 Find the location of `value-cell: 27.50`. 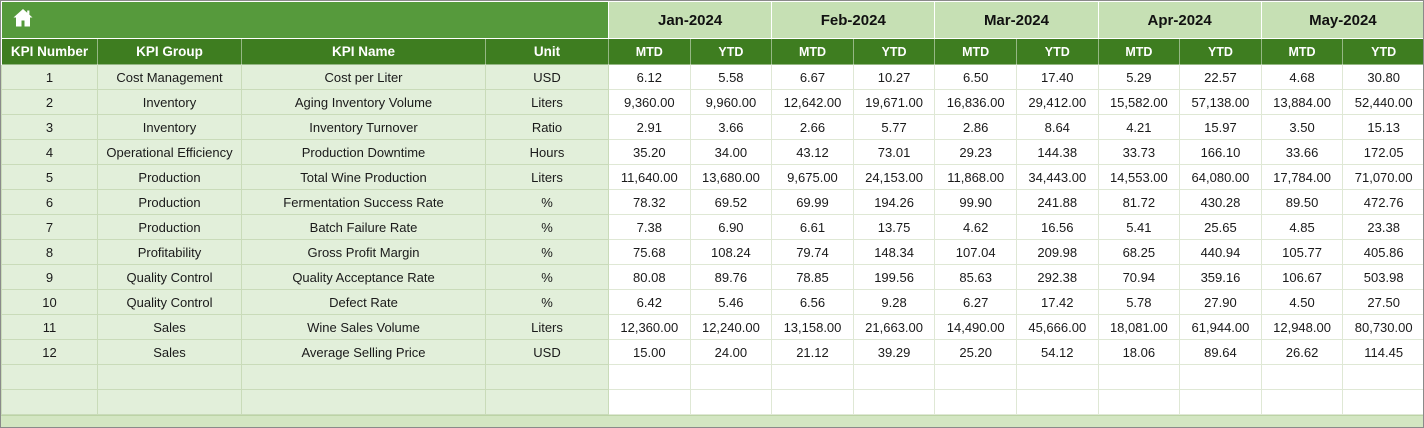

value-cell: 27.50 is located at coordinates (1382, 302).